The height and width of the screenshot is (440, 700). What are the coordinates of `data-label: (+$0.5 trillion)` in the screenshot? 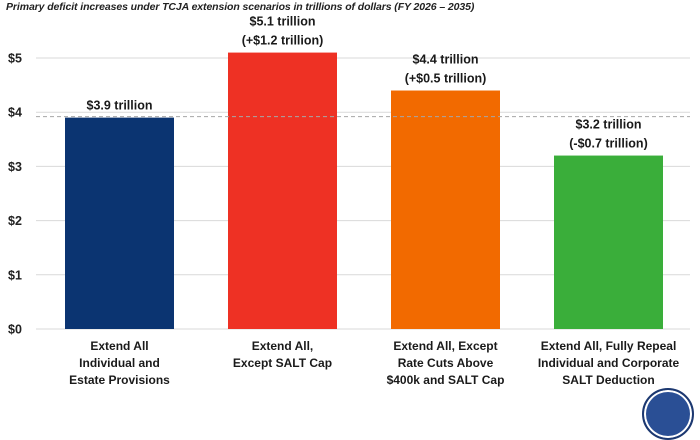 It's located at (446, 79).